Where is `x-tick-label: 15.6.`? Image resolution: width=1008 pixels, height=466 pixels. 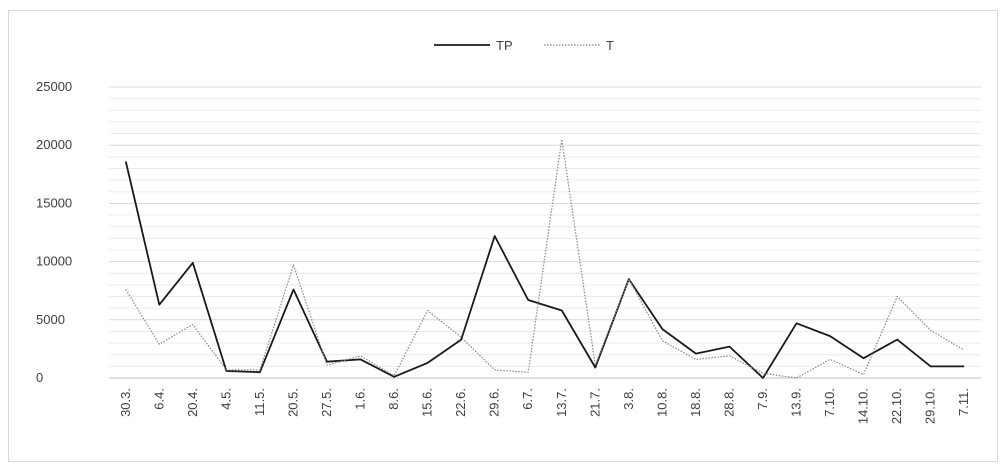 x-tick-label: 15.6. is located at coordinates (427, 402).